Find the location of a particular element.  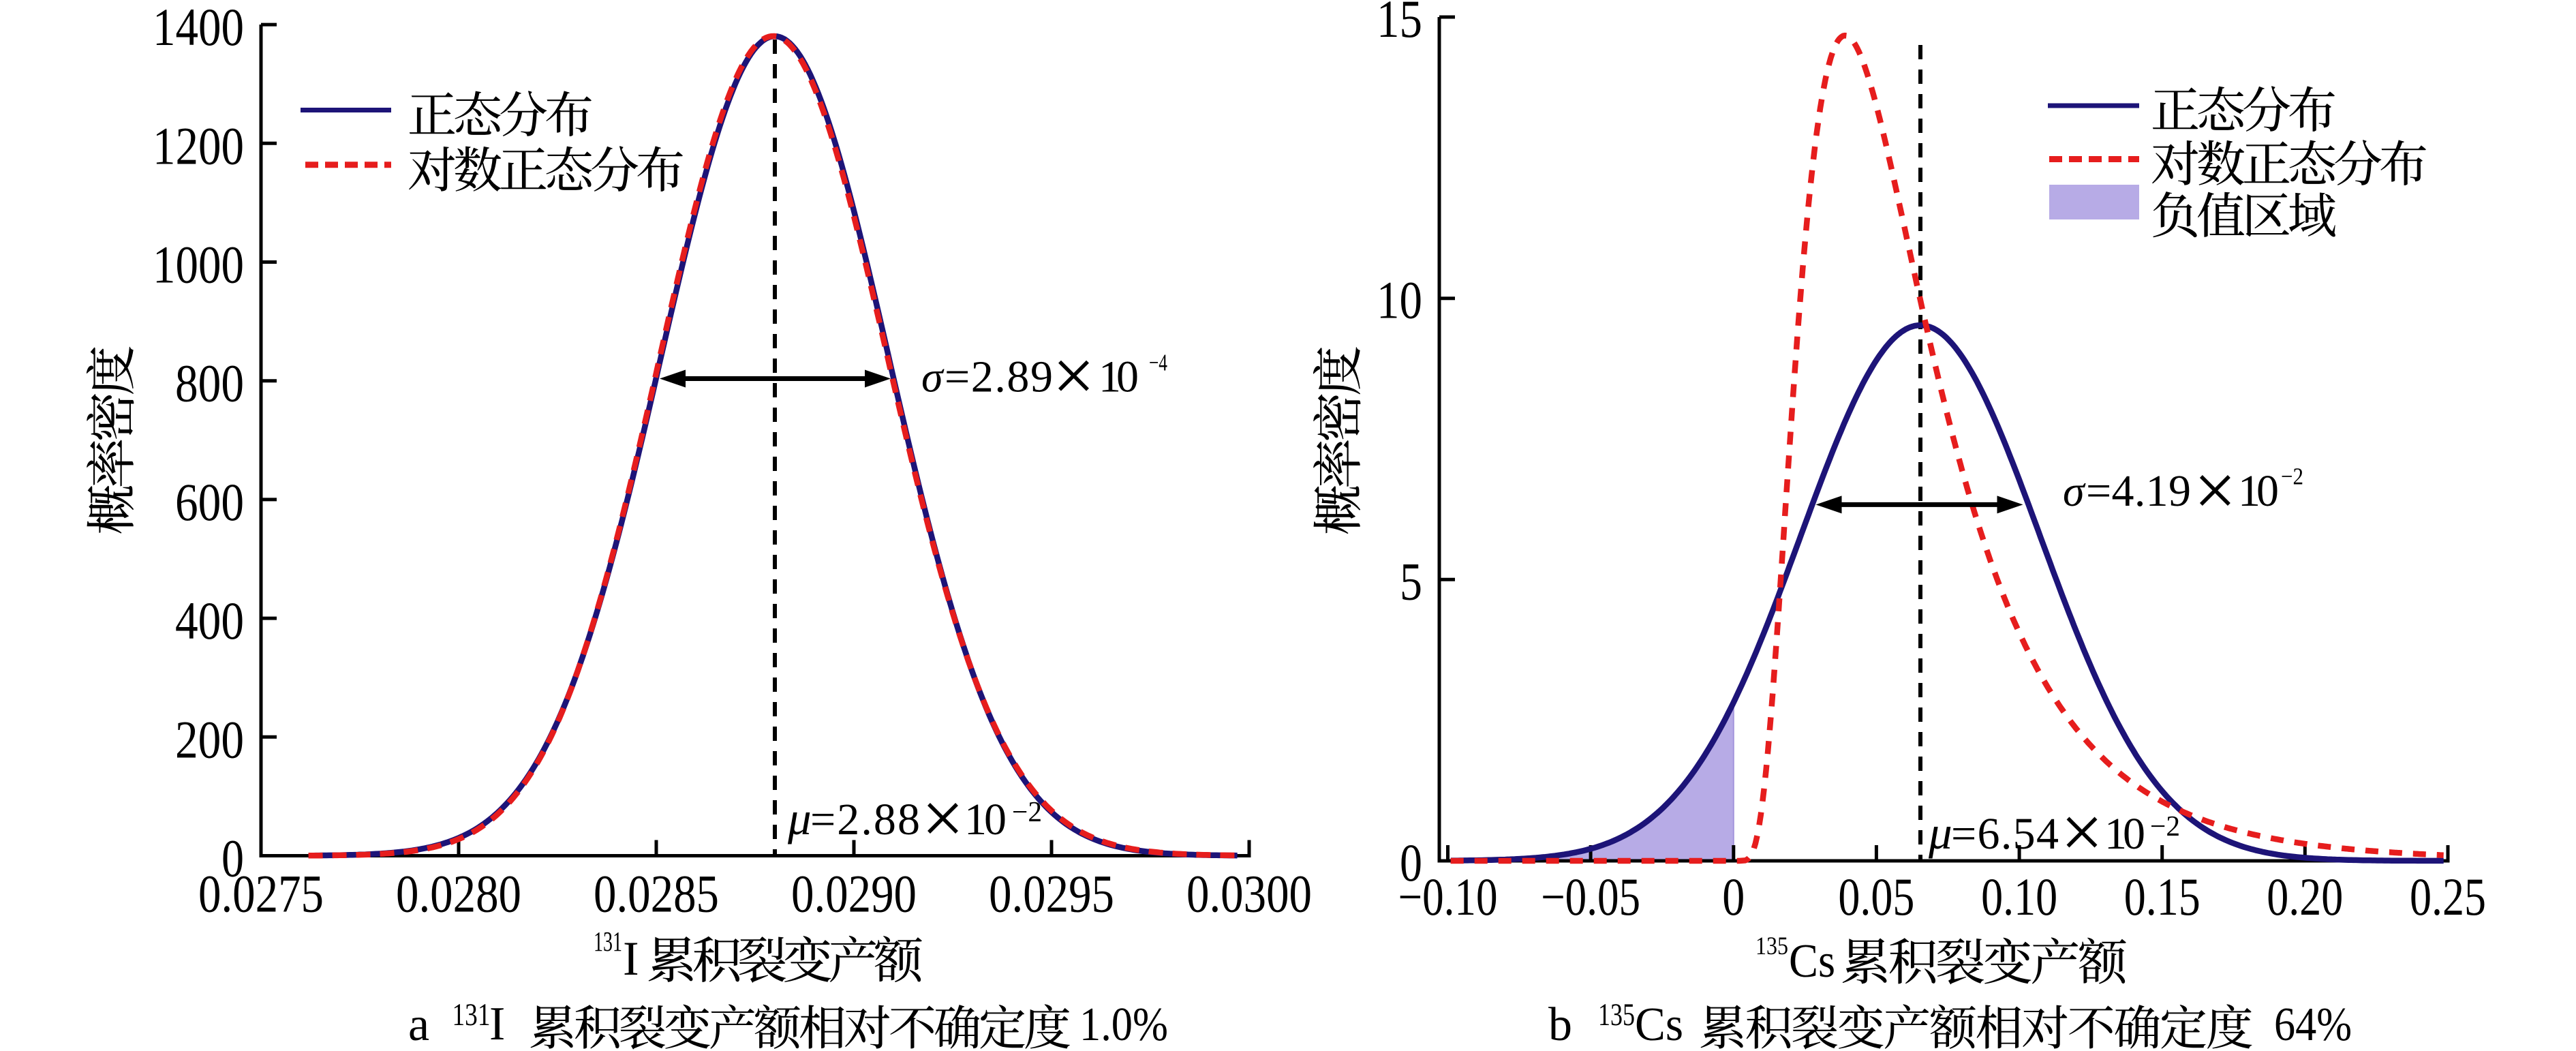

svg-text: 0.15 is located at coordinates (2162, 896).